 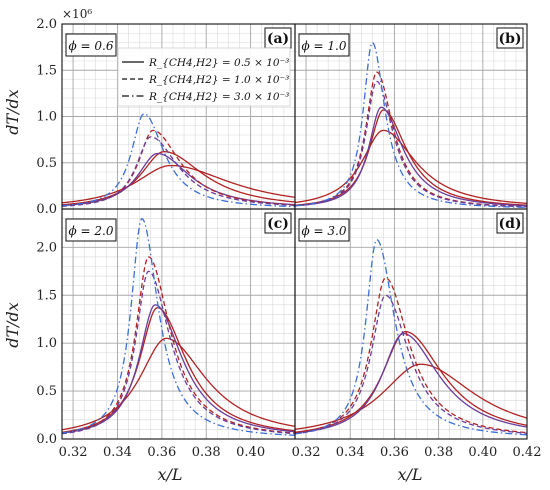 What do you see at coordinates (218, 63) in the screenshot?
I see `legend-label-solid: R_{CH4,H2} = 0.5 × 10⁻³` at bounding box center [218, 63].